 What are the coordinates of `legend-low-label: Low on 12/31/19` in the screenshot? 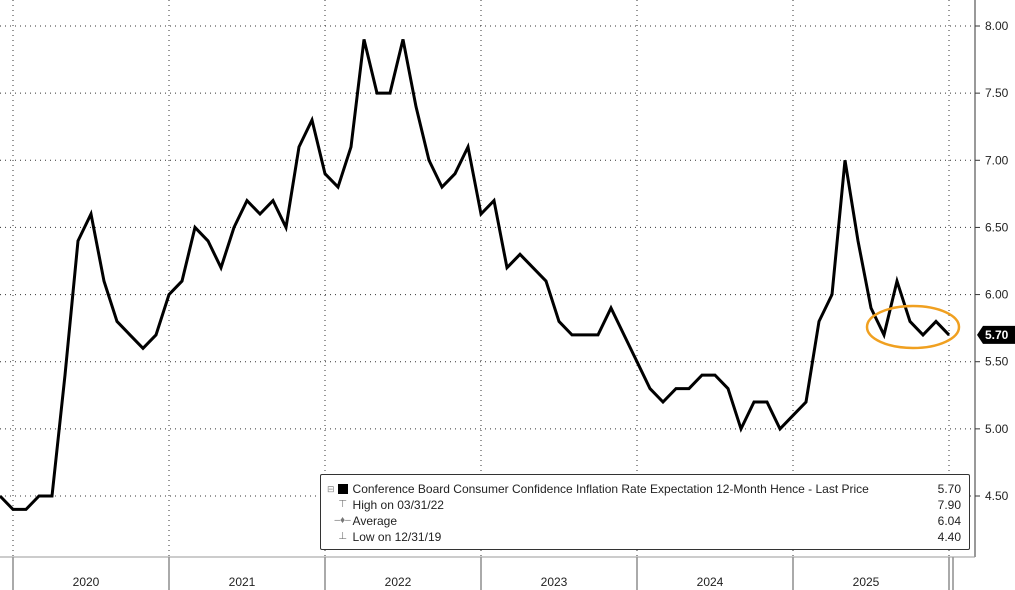 It's located at (397, 537).